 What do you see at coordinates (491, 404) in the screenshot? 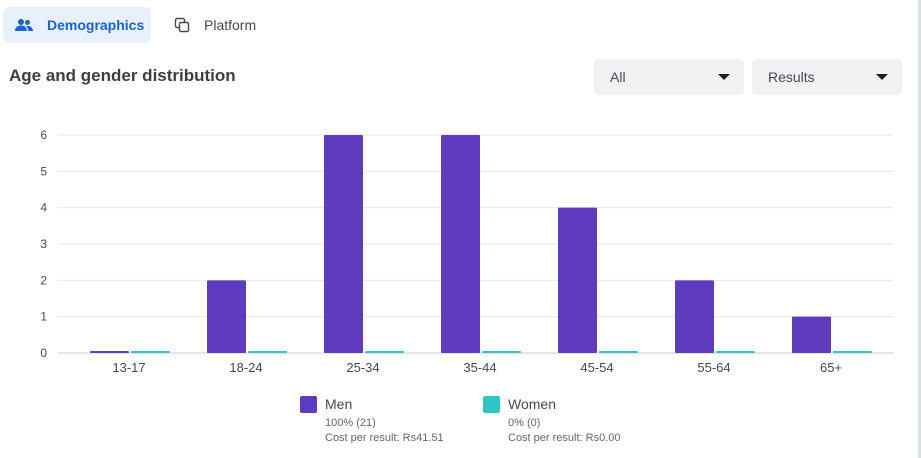
I see `legend-swatch-women` at bounding box center [491, 404].